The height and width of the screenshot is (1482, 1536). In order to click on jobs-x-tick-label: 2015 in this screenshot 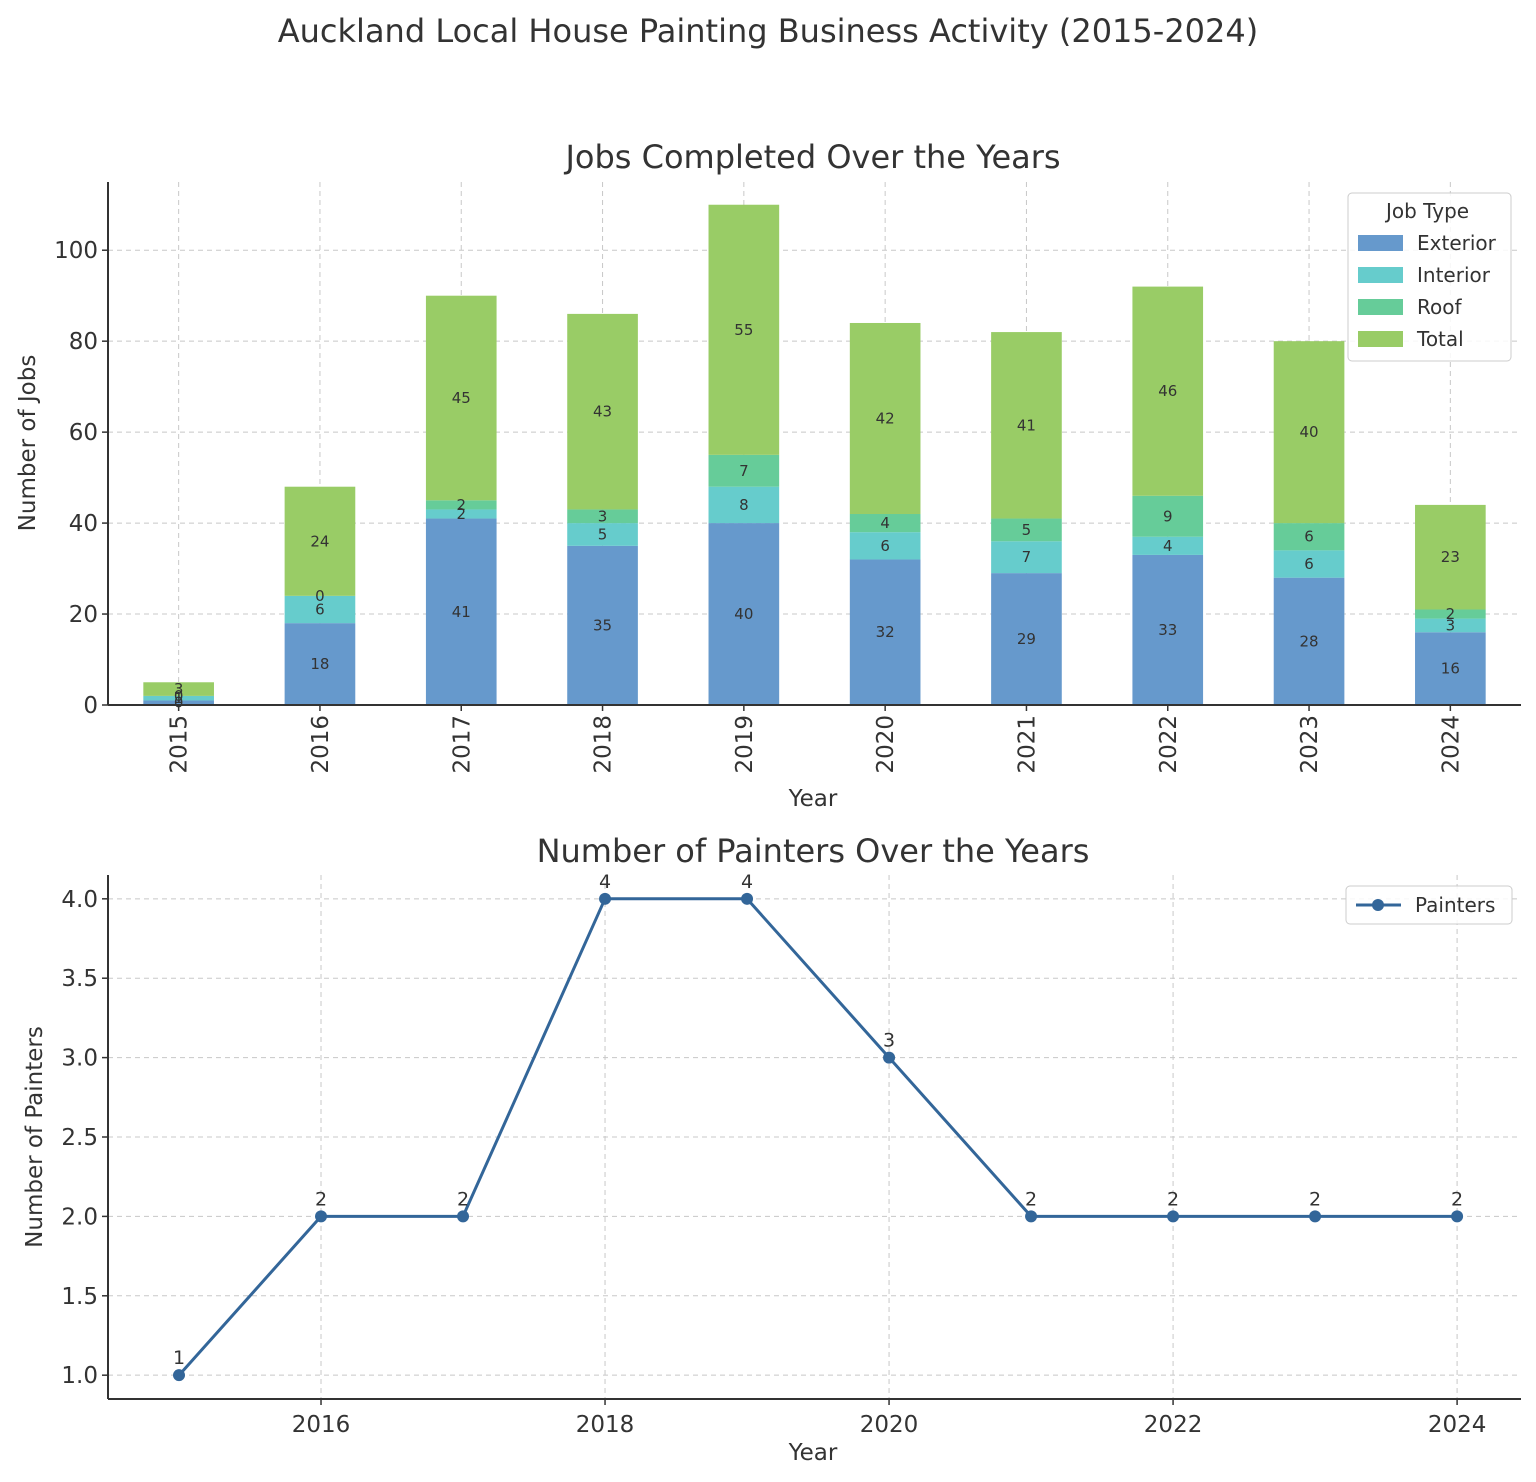, I will do `click(180, 744)`.